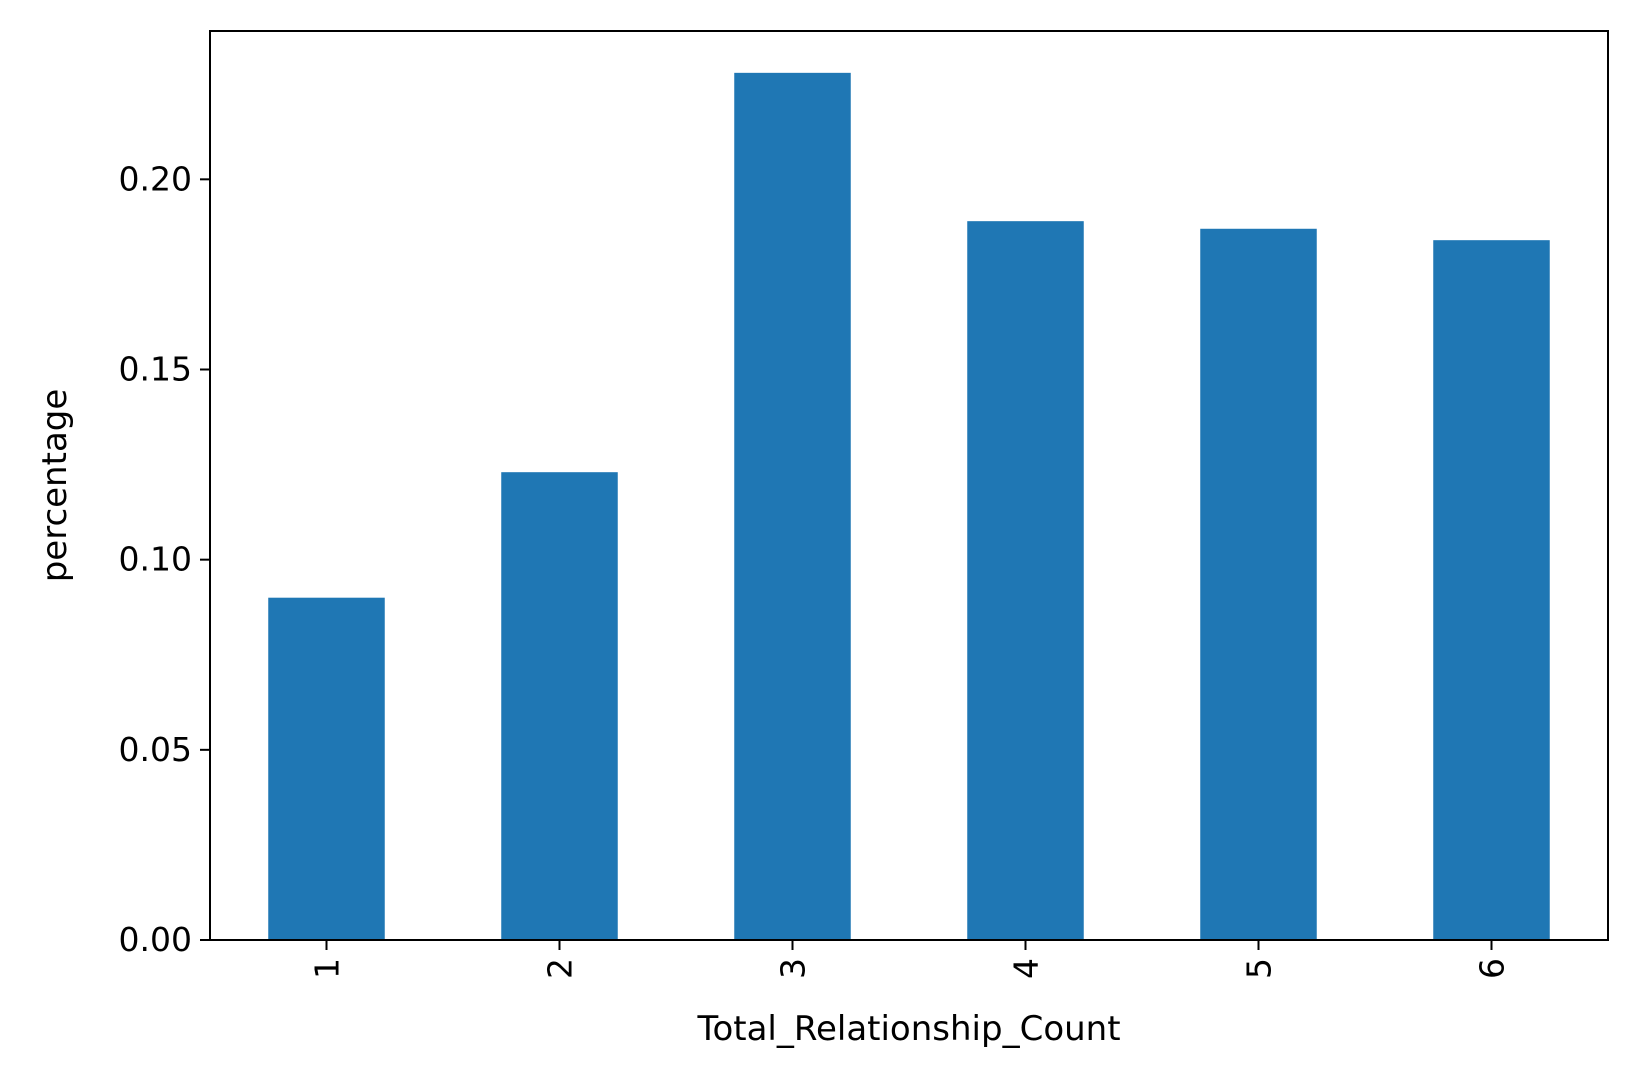 Image resolution: width=1633 pixels, height=1079 pixels. What do you see at coordinates (155, 178) in the screenshot?
I see `y-tick-label: 0.20` at bounding box center [155, 178].